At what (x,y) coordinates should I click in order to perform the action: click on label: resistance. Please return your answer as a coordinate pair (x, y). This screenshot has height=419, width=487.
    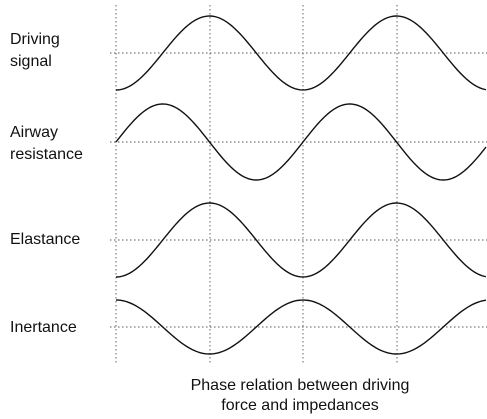
    Looking at the image, I should click on (46, 154).